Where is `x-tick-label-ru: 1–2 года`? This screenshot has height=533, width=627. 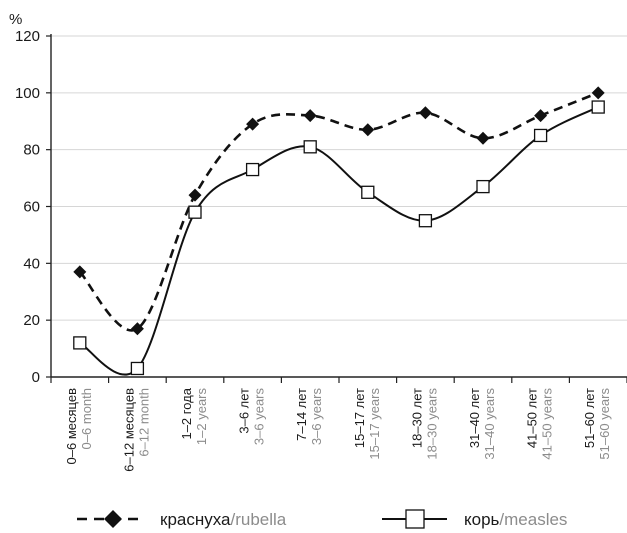 x-tick-label-ru: 1–2 года is located at coordinates (186, 413).